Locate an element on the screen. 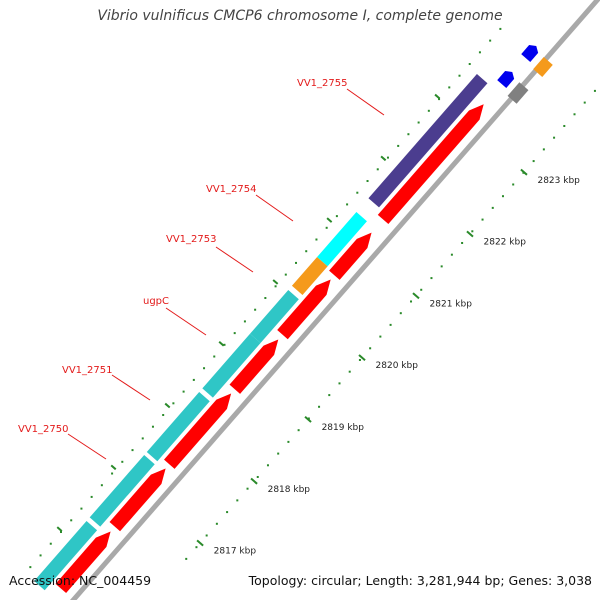  gene-label: VV1_2754 is located at coordinates (231, 189).